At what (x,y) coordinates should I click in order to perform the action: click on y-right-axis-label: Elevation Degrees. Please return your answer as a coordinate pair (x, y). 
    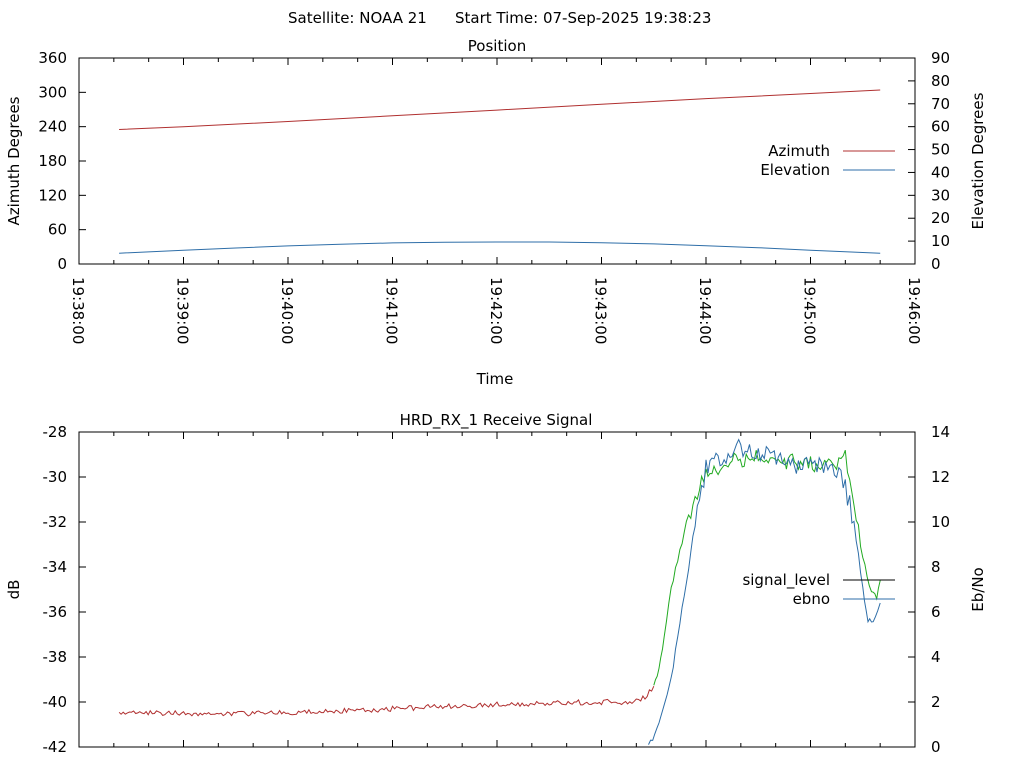
    Looking at the image, I should click on (978, 160).